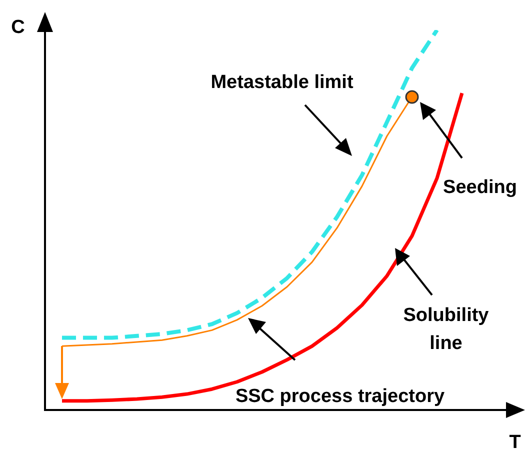 Image resolution: width=526 pixels, height=455 pixels. I want to click on annotation: SSC process trajectory, so click(340, 397).